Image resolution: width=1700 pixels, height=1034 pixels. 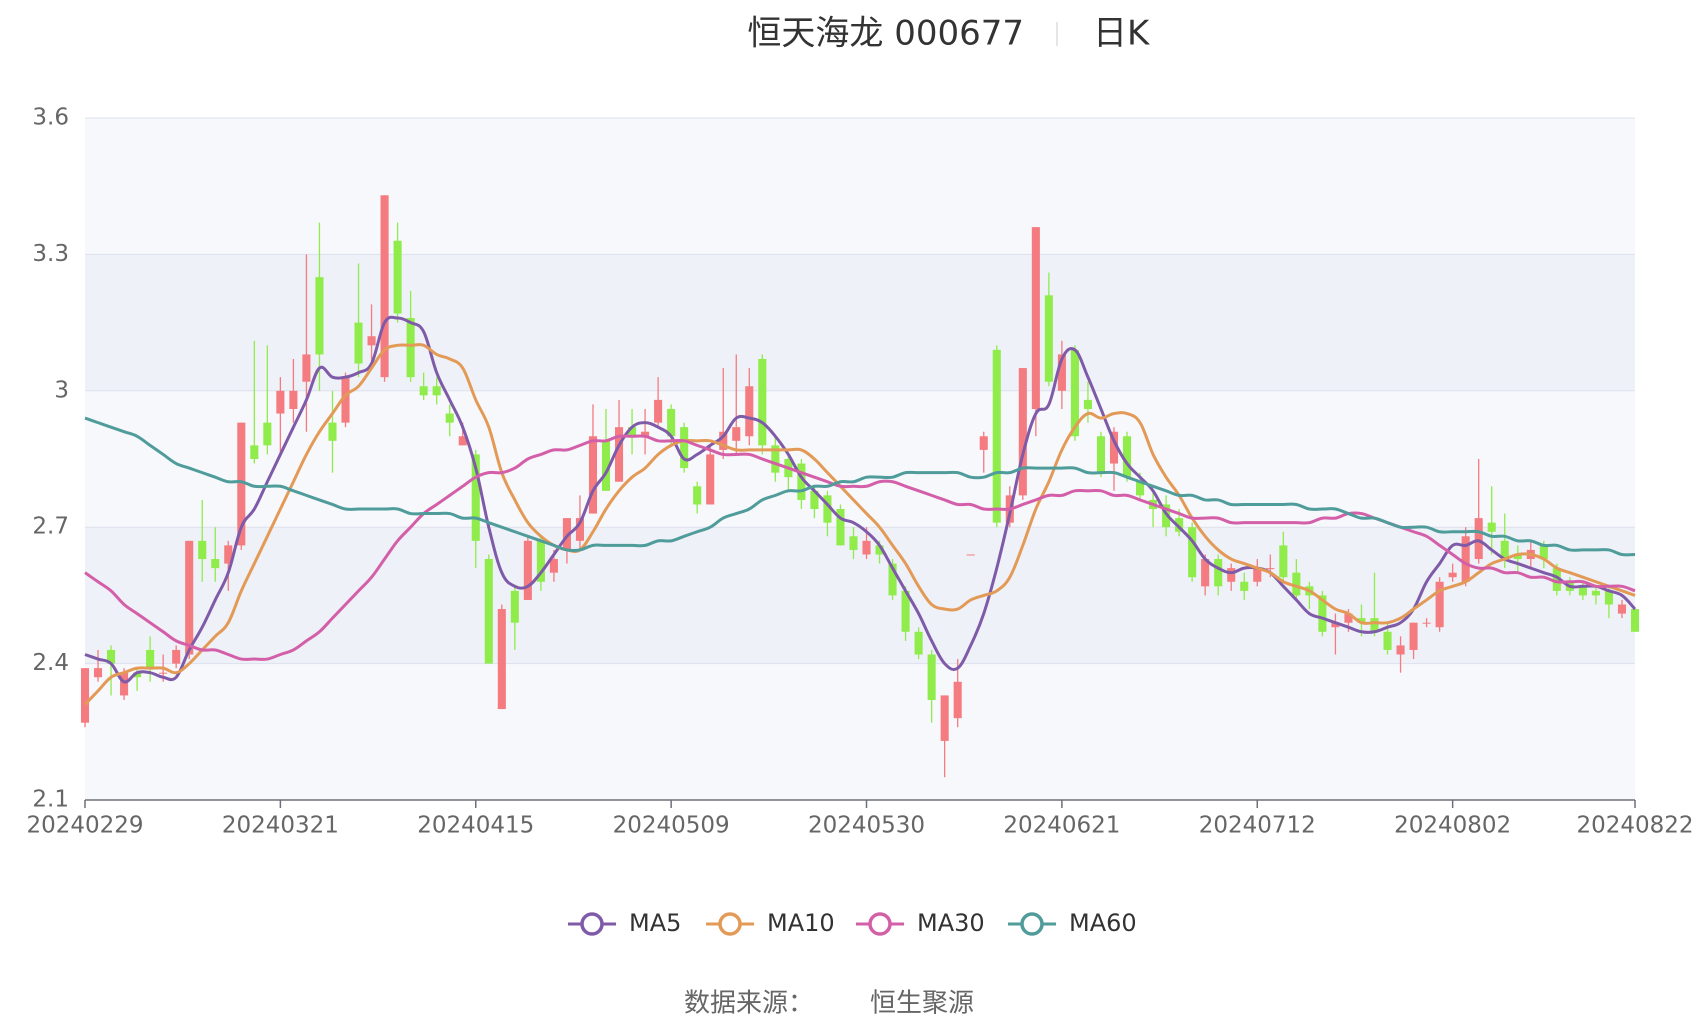 I want to click on legend-item: MA60, so click(x=1072, y=923).